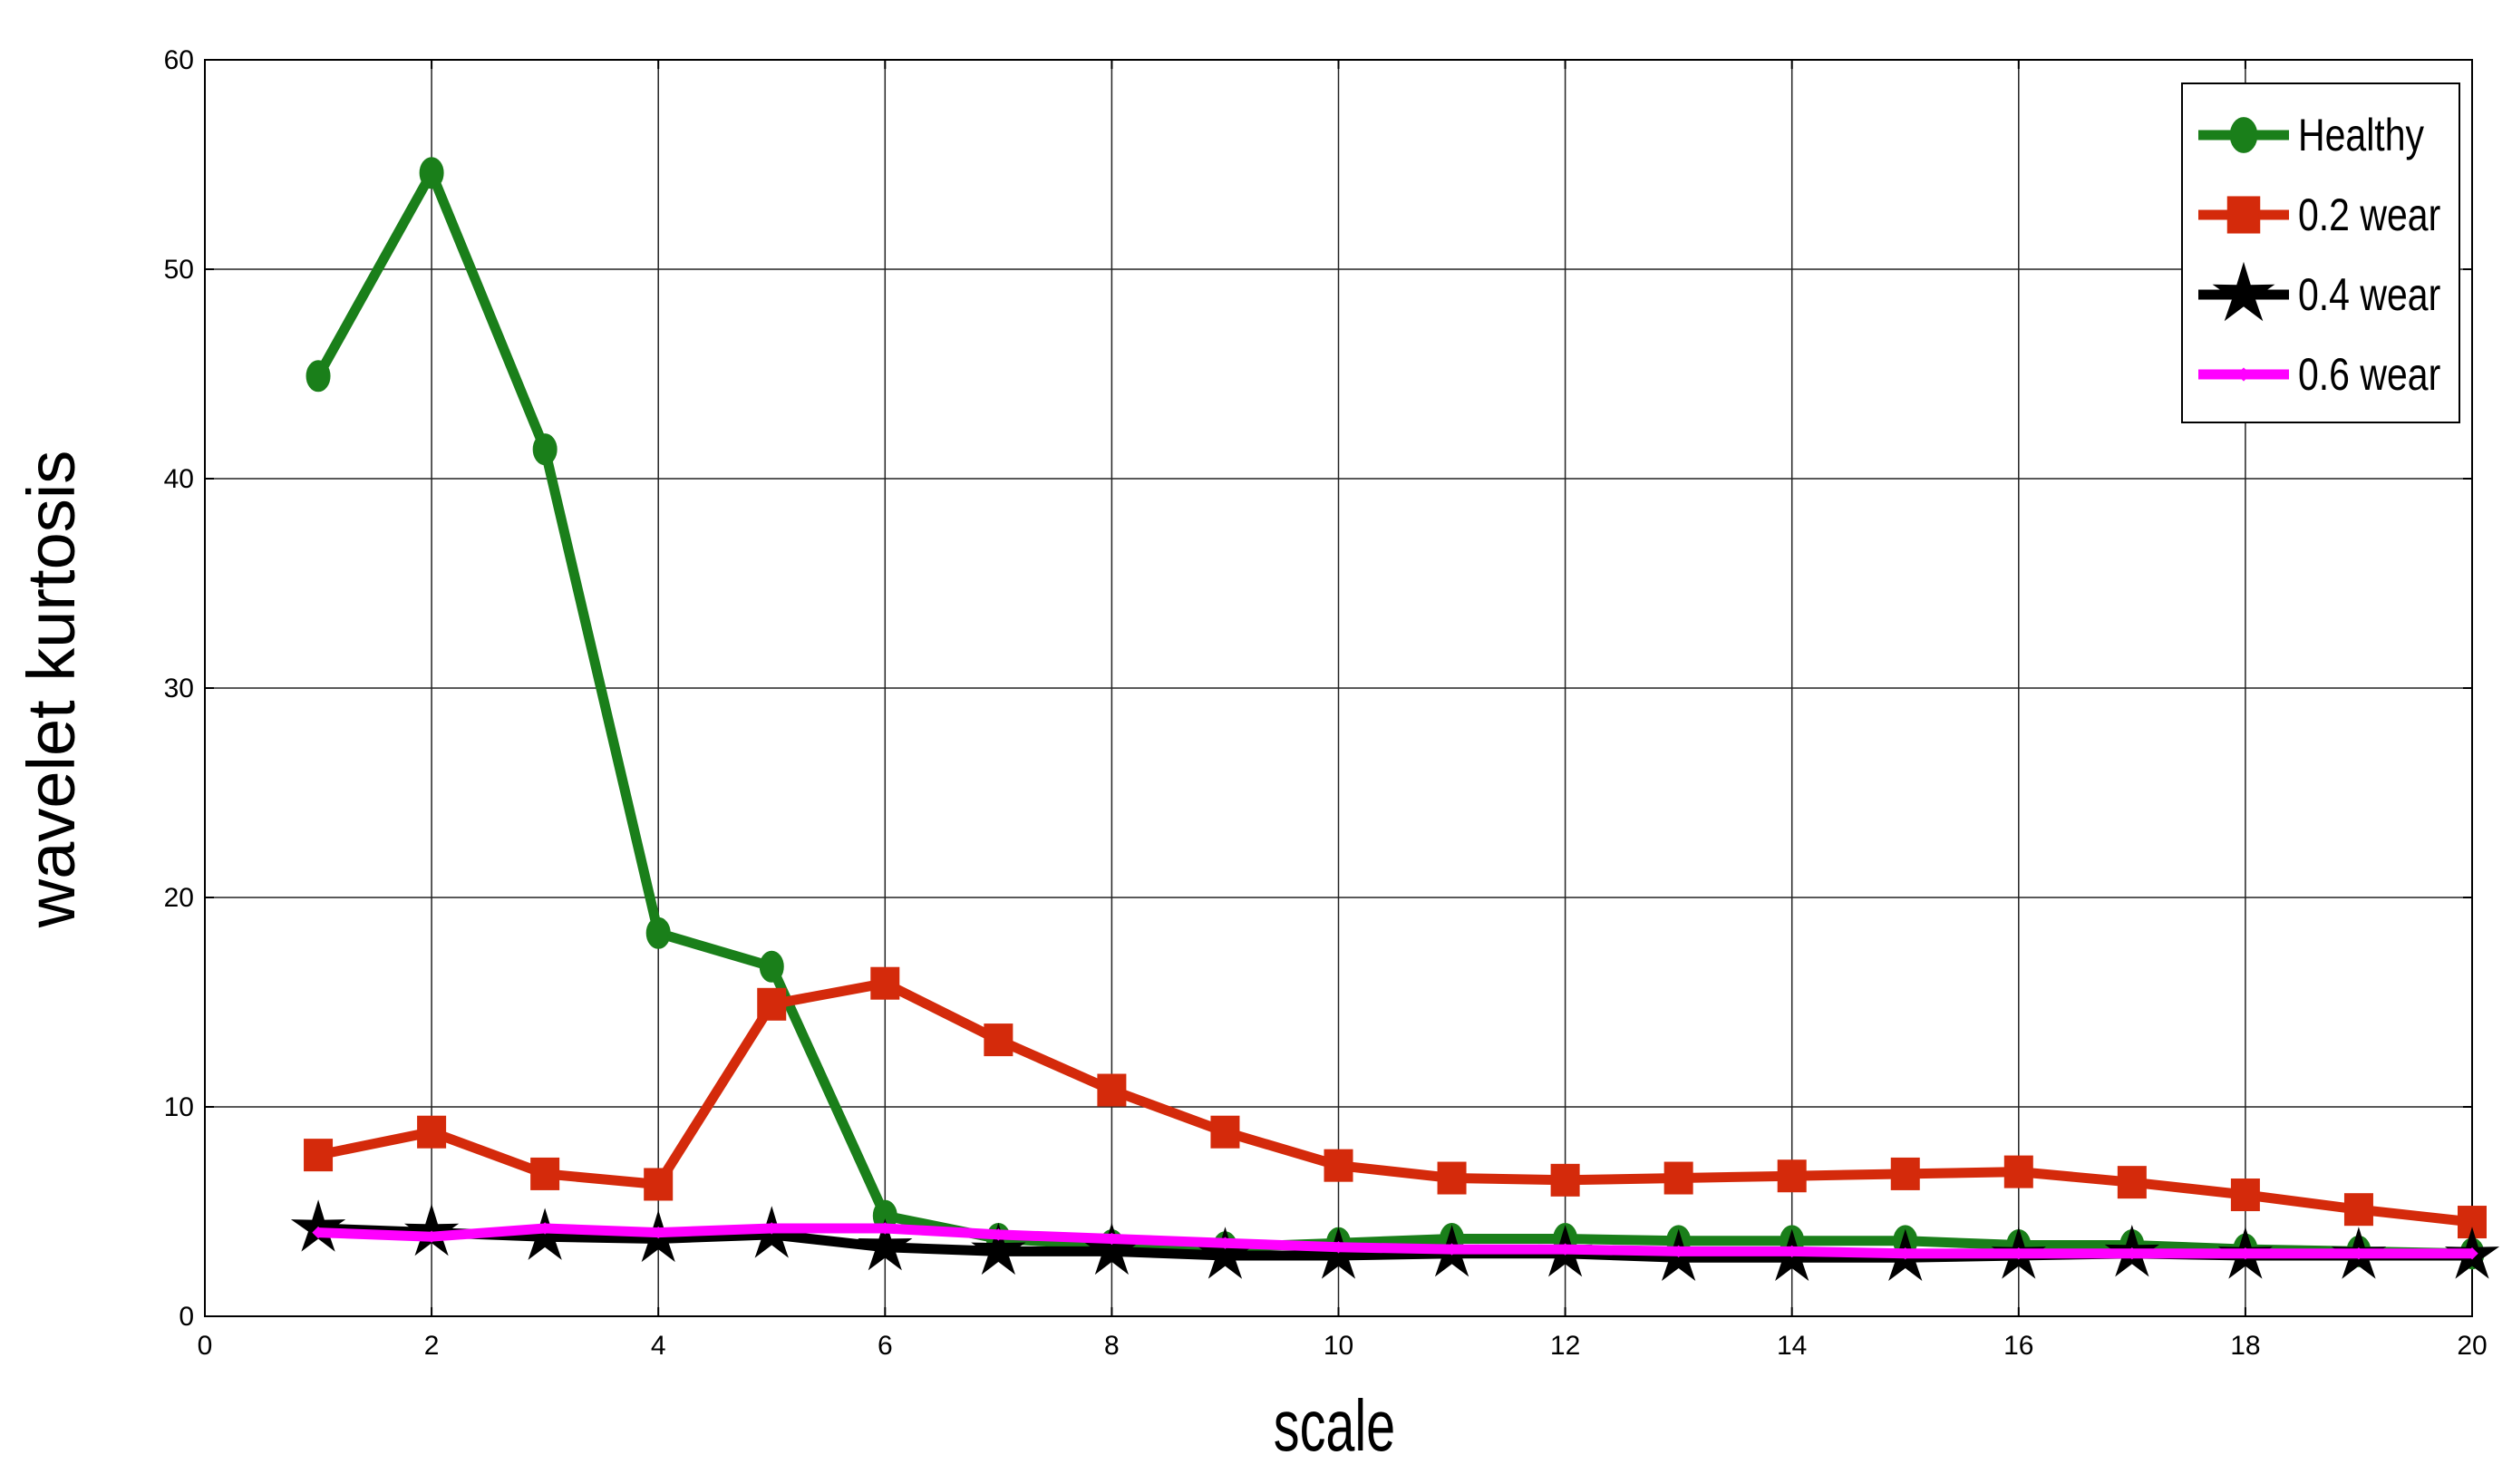  What do you see at coordinates (1792, 1346) in the screenshot?
I see `x-tick-label: 14` at bounding box center [1792, 1346].